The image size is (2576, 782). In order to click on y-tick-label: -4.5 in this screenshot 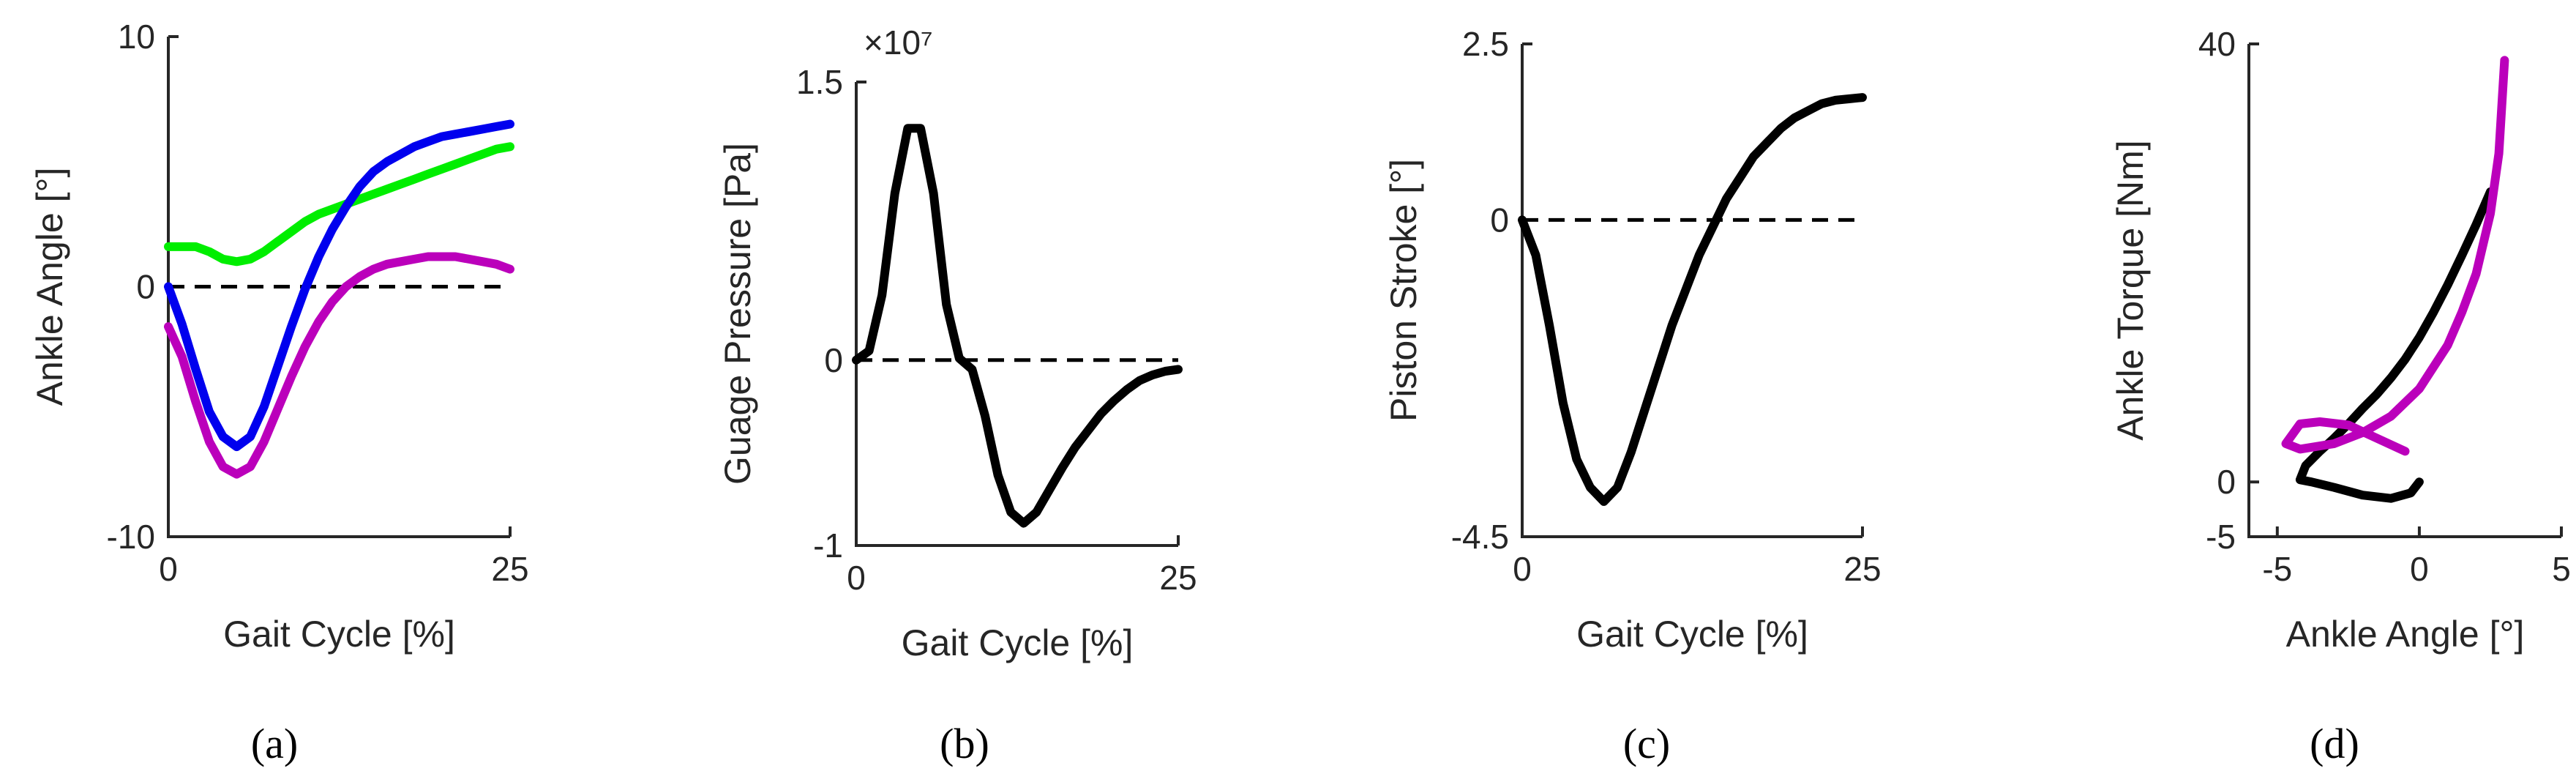, I will do `click(1480, 537)`.